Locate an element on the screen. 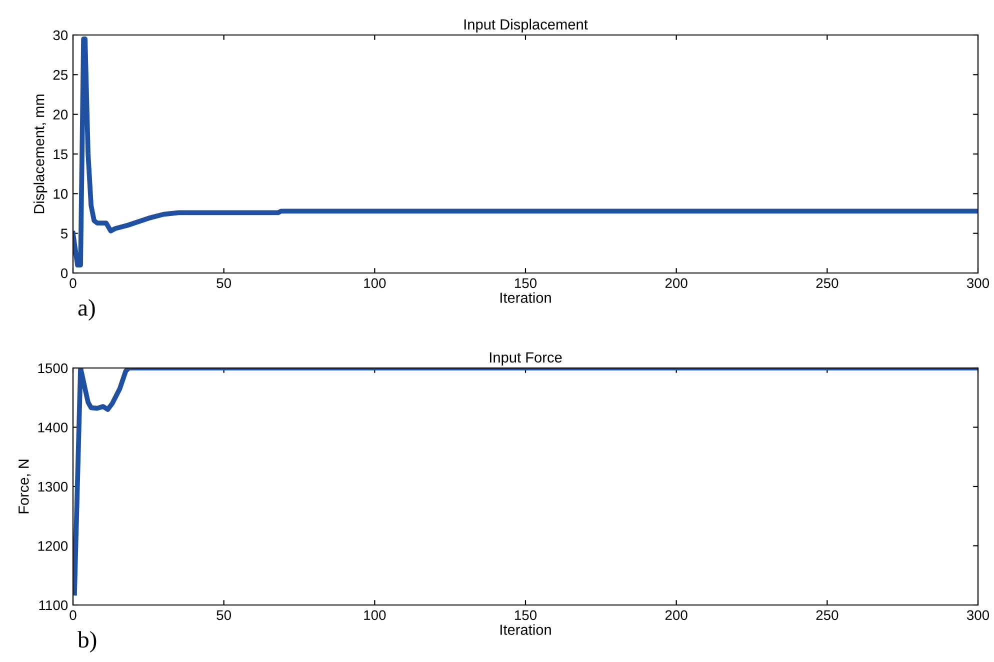 The image size is (994, 662). y-tick-label: 30 is located at coordinates (60, 35).